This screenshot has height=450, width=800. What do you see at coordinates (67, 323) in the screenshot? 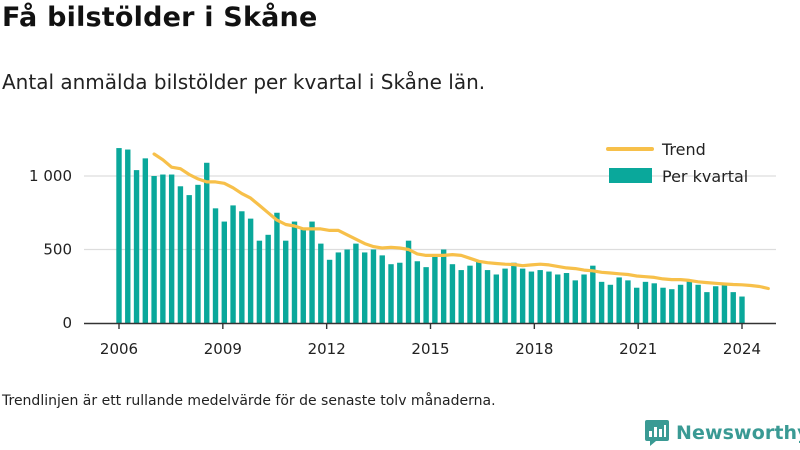
I see `y-tick-label: 0` at bounding box center [67, 323].